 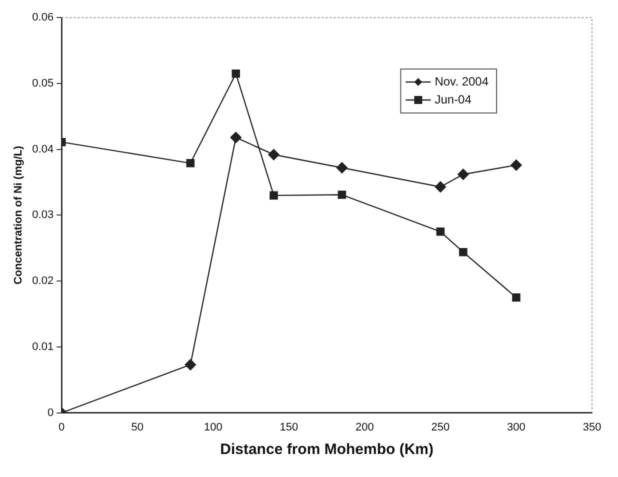 I want to click on x-tick-label: 300, so click(x=516, y=427).